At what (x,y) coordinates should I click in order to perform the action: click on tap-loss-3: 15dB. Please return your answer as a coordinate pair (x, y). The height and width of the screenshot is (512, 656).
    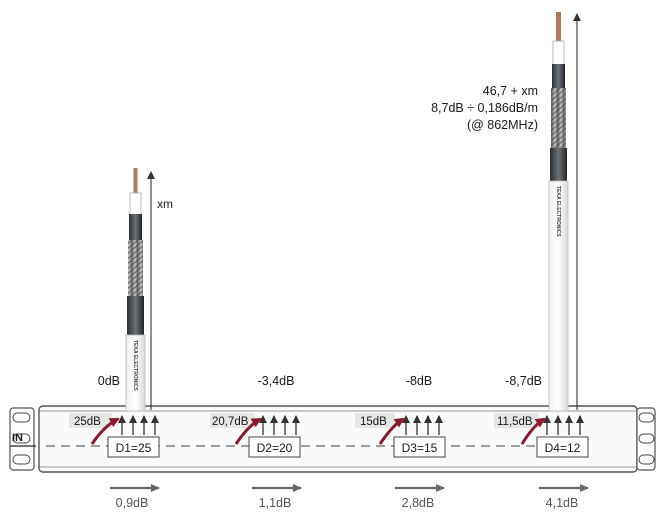
    Looking at the image, I should click on (373, 422).